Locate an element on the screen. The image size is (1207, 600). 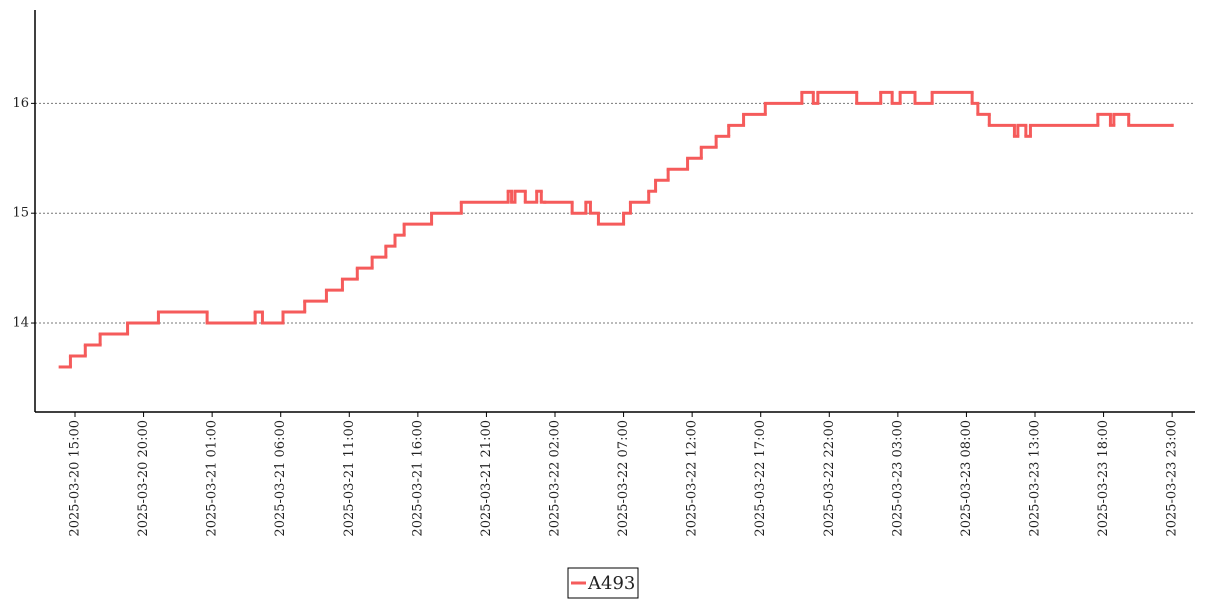
x-tick-label: 2025-03-22 07:00 is located at coordinates (623, 478).